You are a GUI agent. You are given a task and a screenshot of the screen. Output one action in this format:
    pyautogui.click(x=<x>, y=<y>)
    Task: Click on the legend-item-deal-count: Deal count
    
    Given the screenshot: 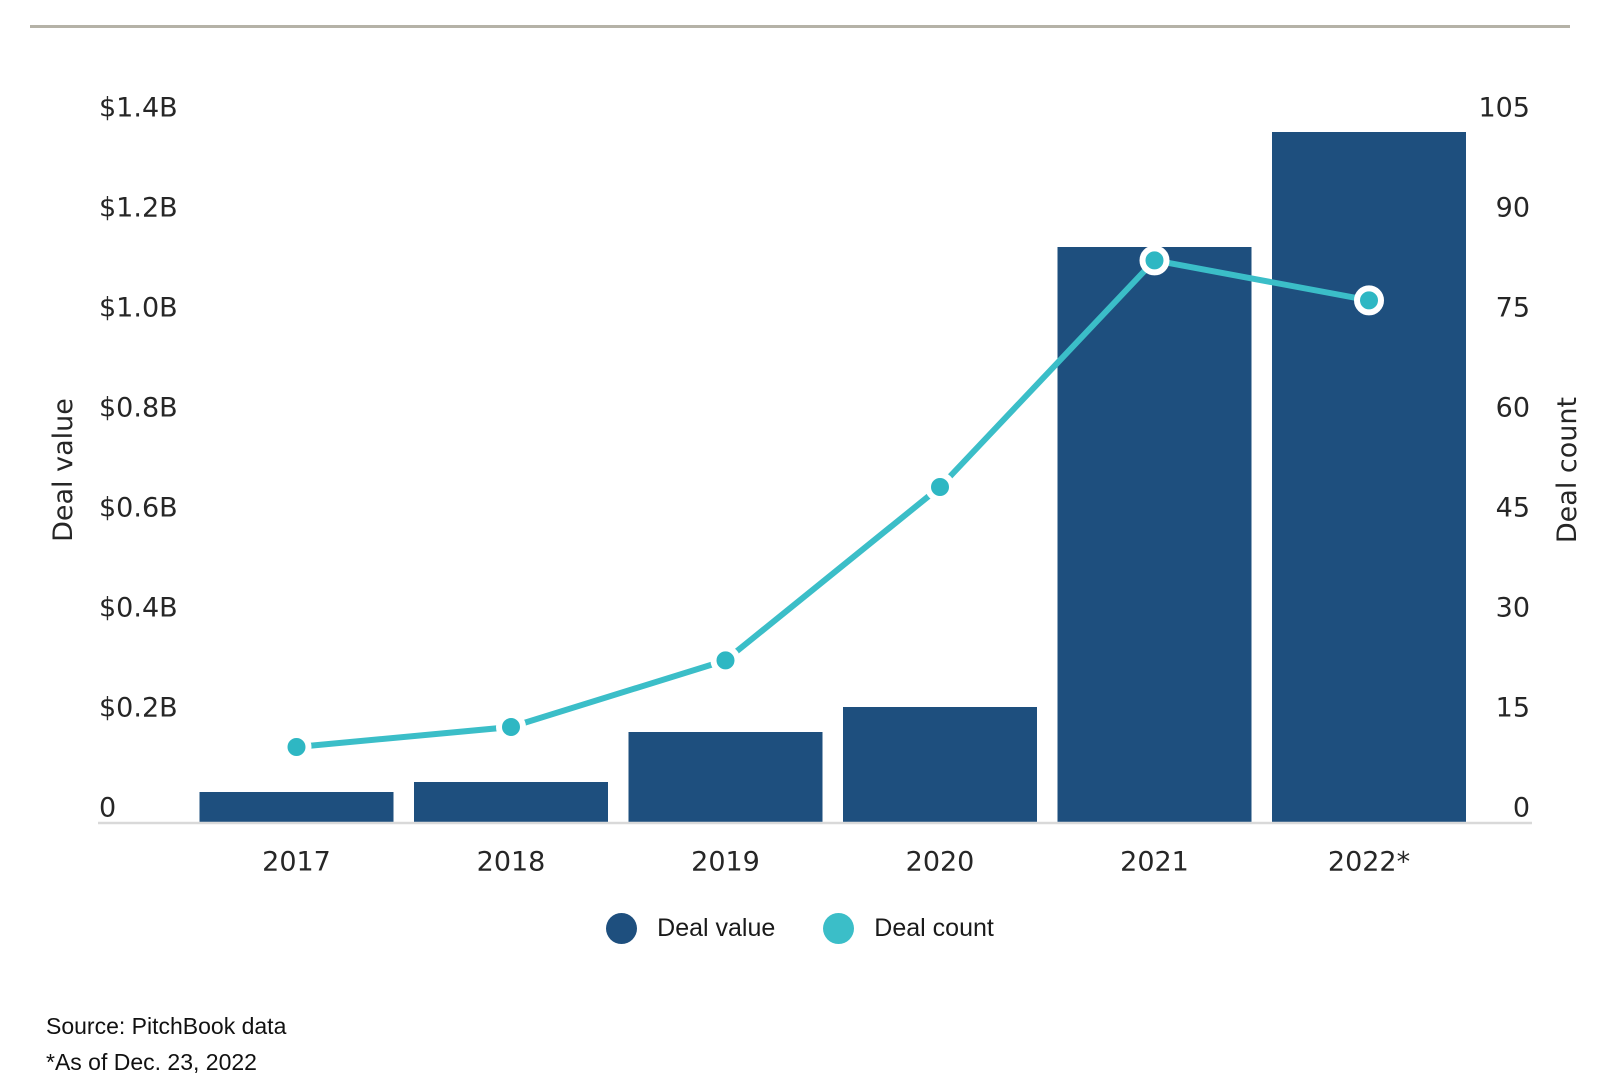 What is the action you would take?
    pyautogui.click(x=908, y=928)
    